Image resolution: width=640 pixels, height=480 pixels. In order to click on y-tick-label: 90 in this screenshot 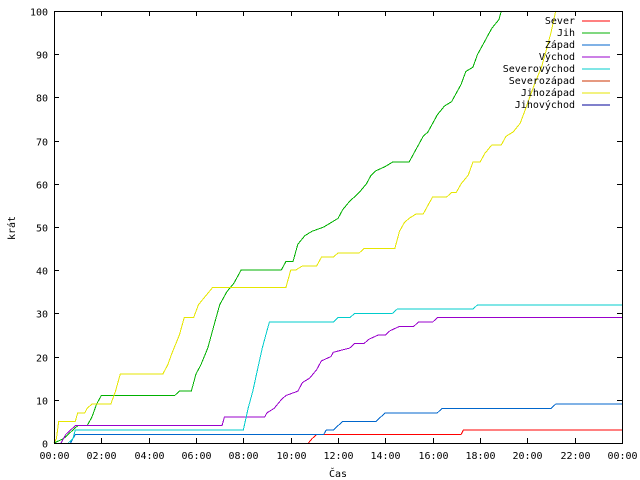, I will do `click(42, 56)`.